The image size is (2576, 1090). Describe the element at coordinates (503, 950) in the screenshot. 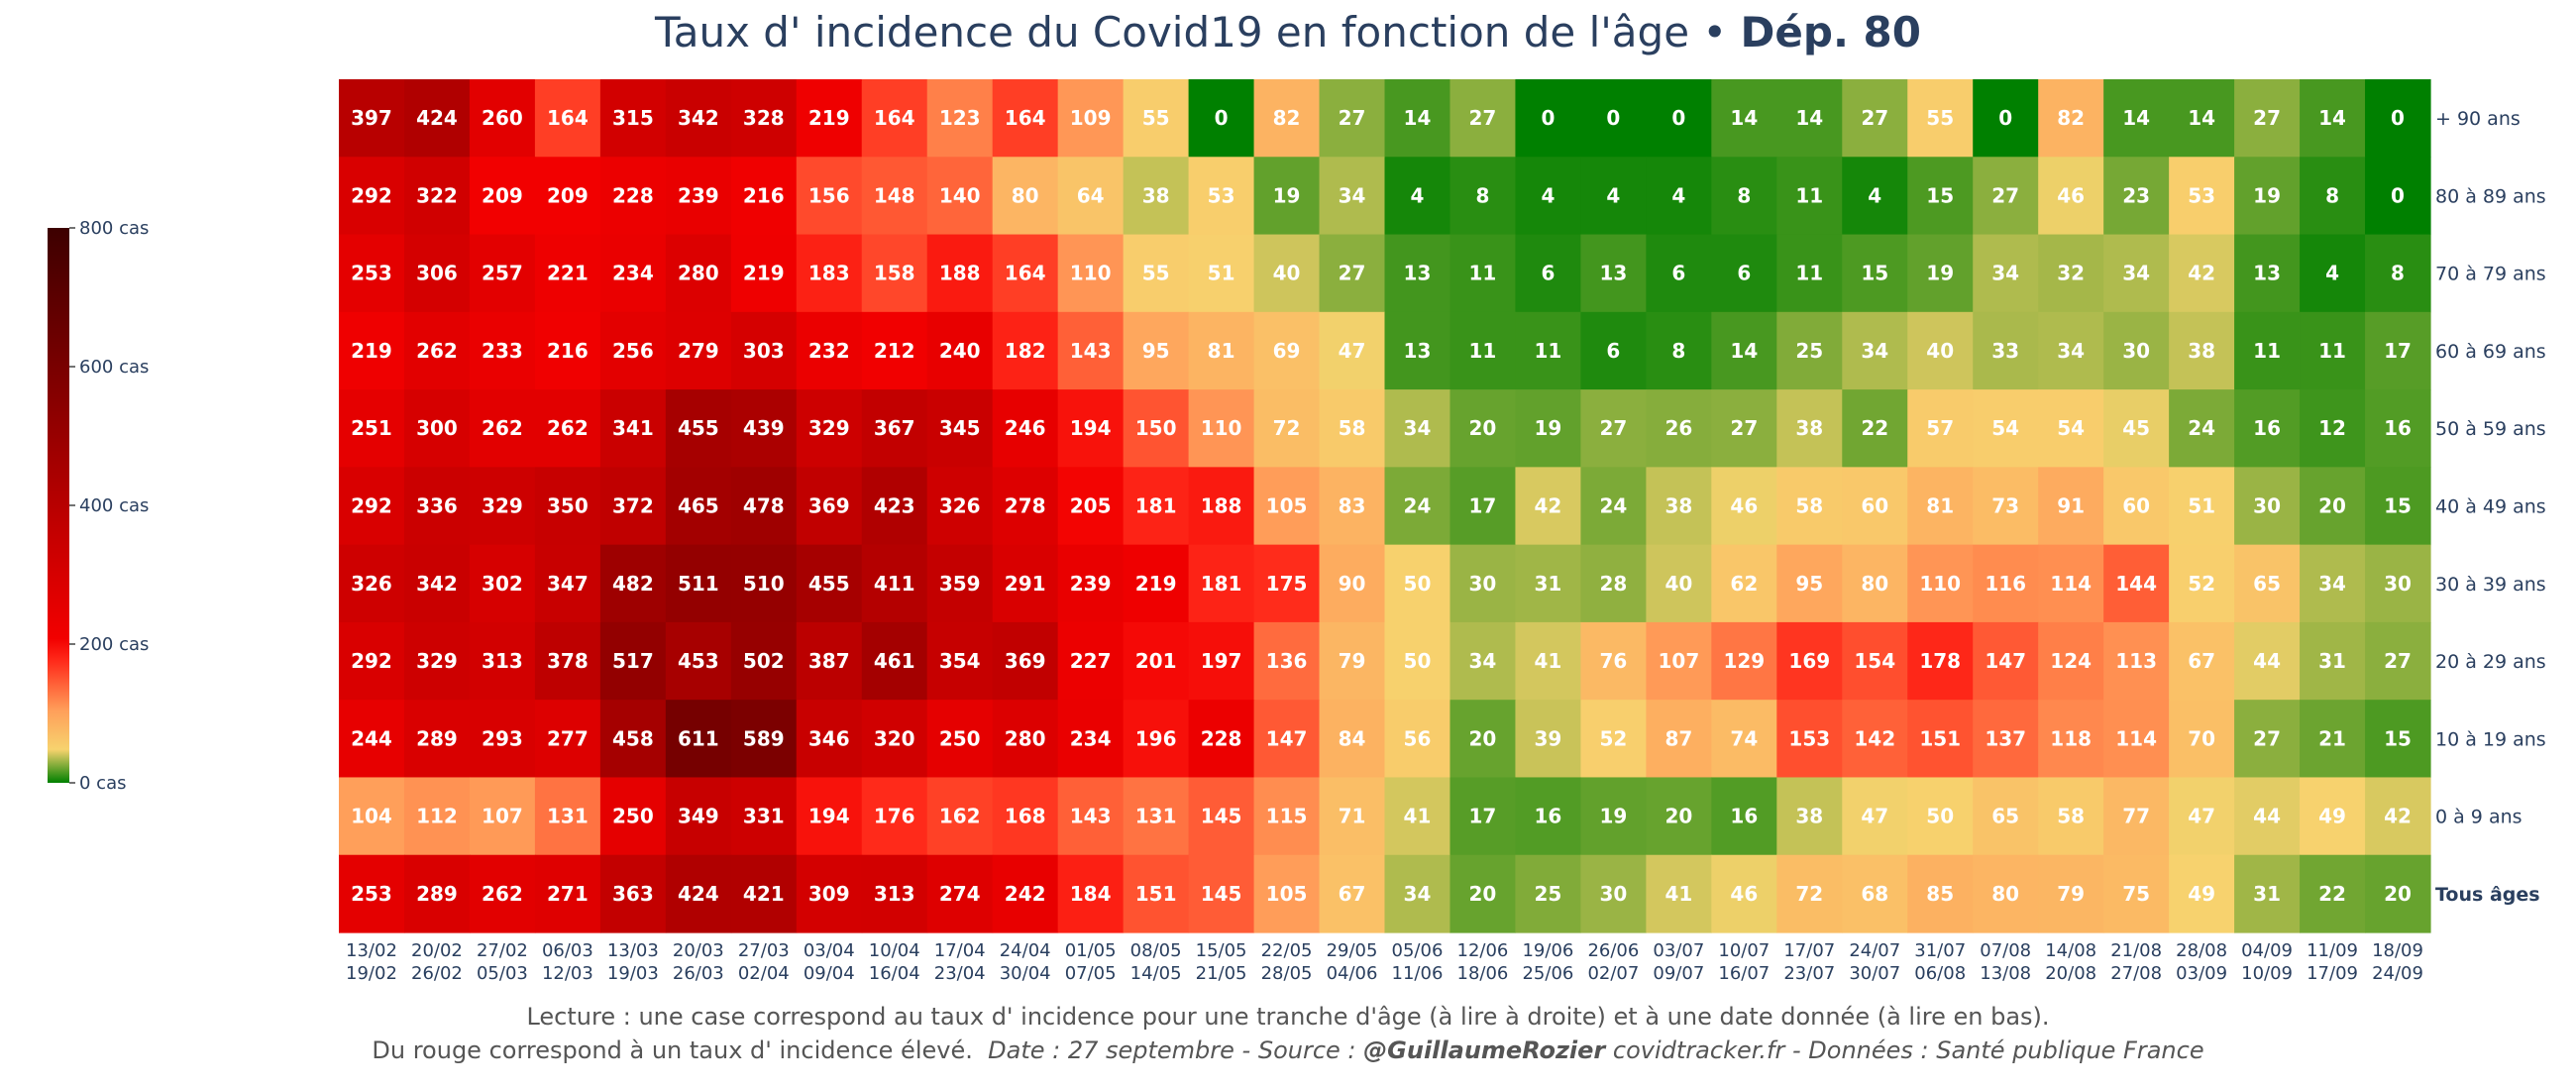

I see `x-tick-label-start: 27/02` at that location.